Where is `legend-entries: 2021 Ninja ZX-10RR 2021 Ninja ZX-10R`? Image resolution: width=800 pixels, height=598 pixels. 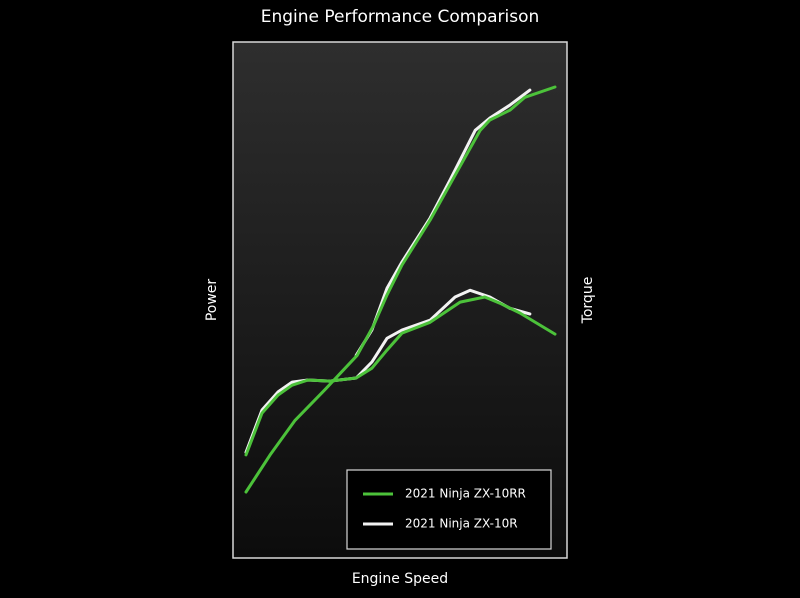
legend-entries: 2021 Ninja ZX-10RR 2021 Ninja ZX-10R is located at coordinates (444, 509).